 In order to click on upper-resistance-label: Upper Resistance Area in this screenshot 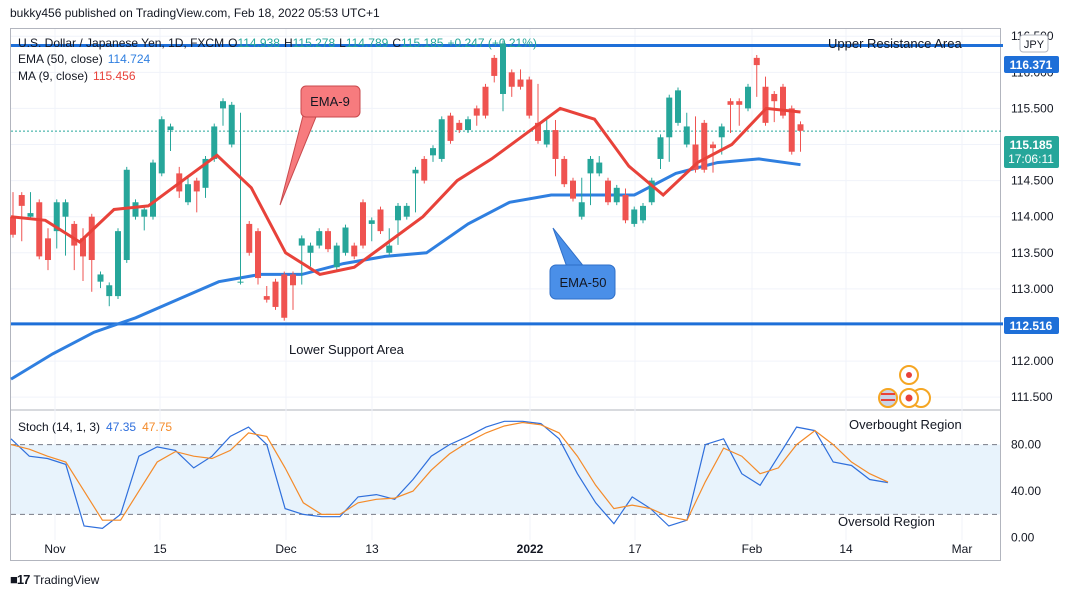, I will do `click(895, 43)`.